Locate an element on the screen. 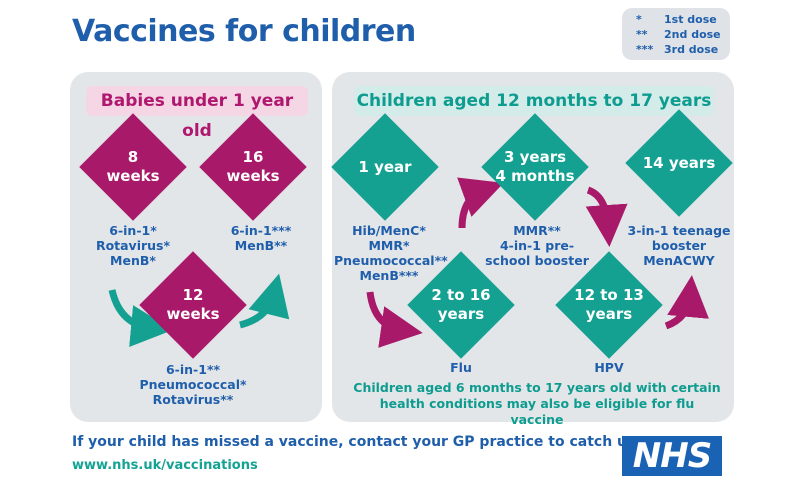 This screenshot has height=480, width=800. legend-symbol: ** is located at coordinates (642, 34).